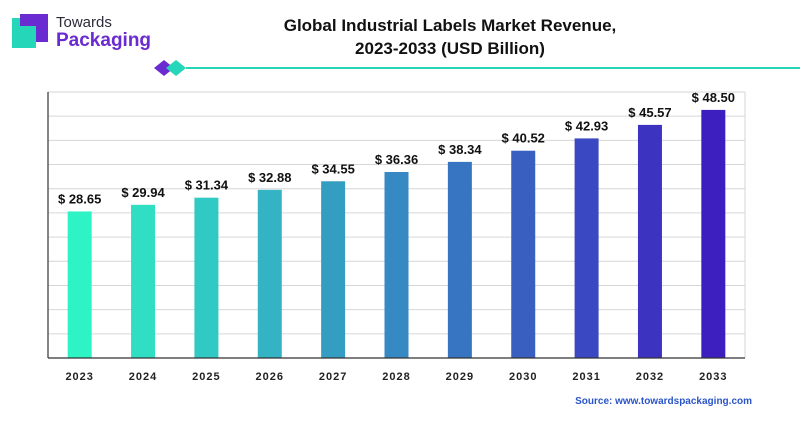 The height and width of the screenshot is (421, 800). What do you see at coordinates (649, 112) in the screenshot?
I see `data-label-2032: $ 45.57` at bounding box center [649, 112].